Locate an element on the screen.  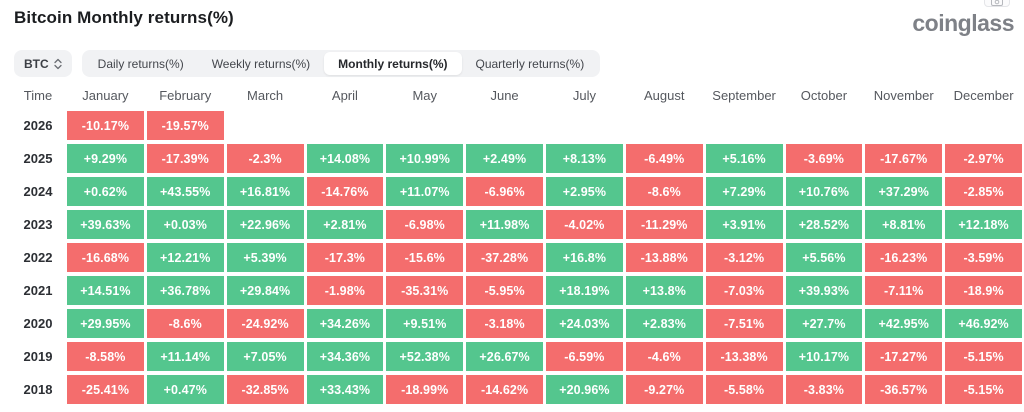
return-cell: +8.13% is located at coordinates (584, 158).